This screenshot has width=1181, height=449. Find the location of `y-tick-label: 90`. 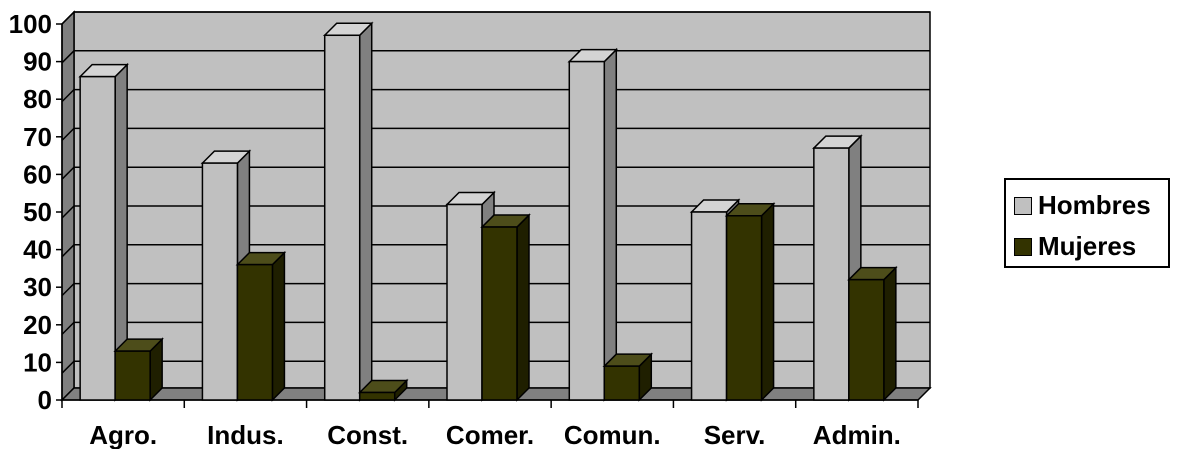

y-tick-label: 90 is located at coordinates (37, 62).